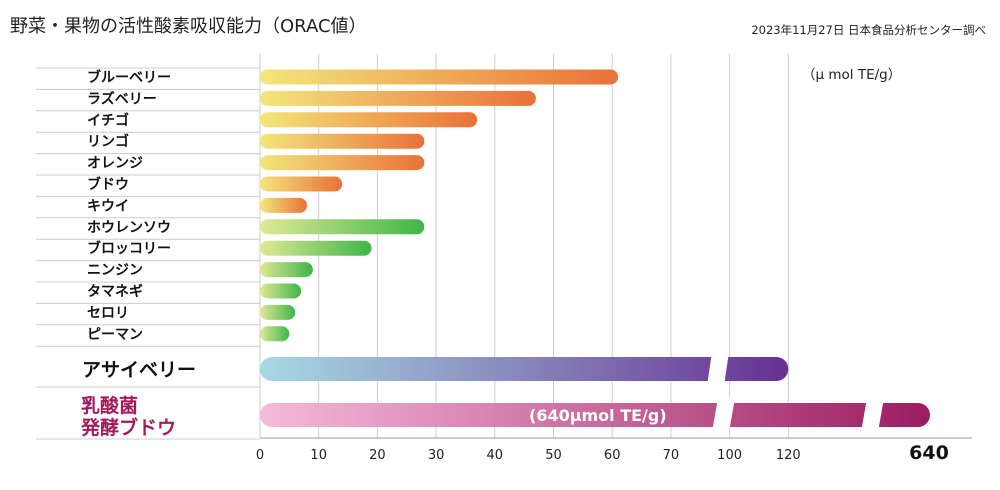 The width and height of the screenshot is (1000, 490). Describe the element at coordinates (129, 77) in the screenshot. I see `category-label: ブルーベリー` at that location.